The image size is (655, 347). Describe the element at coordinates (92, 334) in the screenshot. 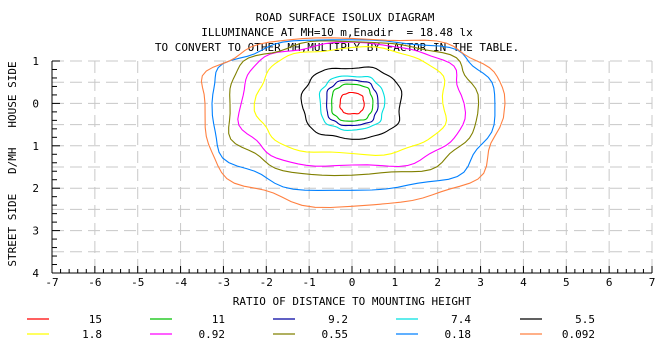

I see `legend-label: 1.8` at that location.